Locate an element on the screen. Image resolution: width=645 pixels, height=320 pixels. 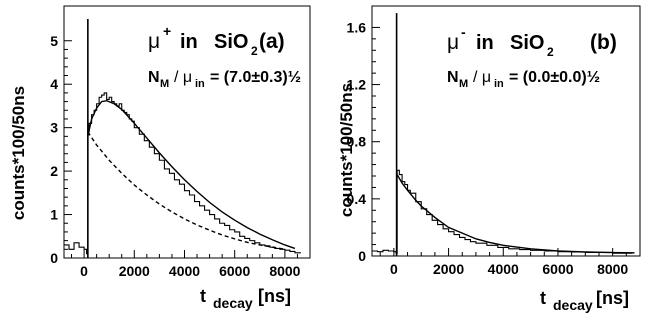
panel-b-y-axis-label: counts*100/50ns is located at coordinates (346, 150).